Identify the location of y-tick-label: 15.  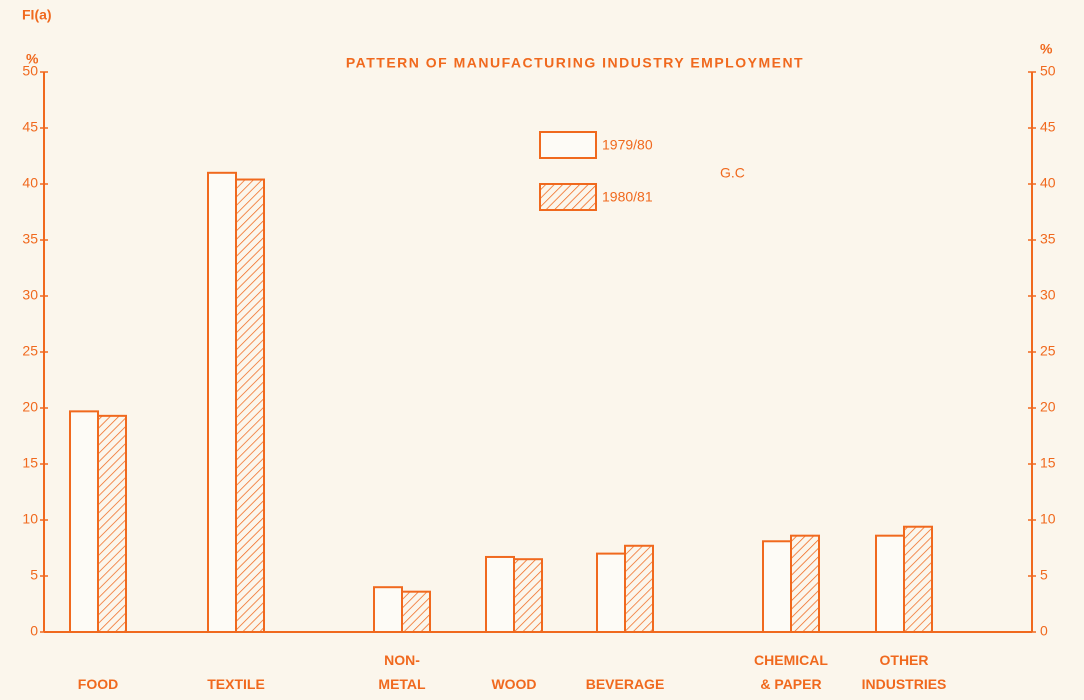
(30, 463).